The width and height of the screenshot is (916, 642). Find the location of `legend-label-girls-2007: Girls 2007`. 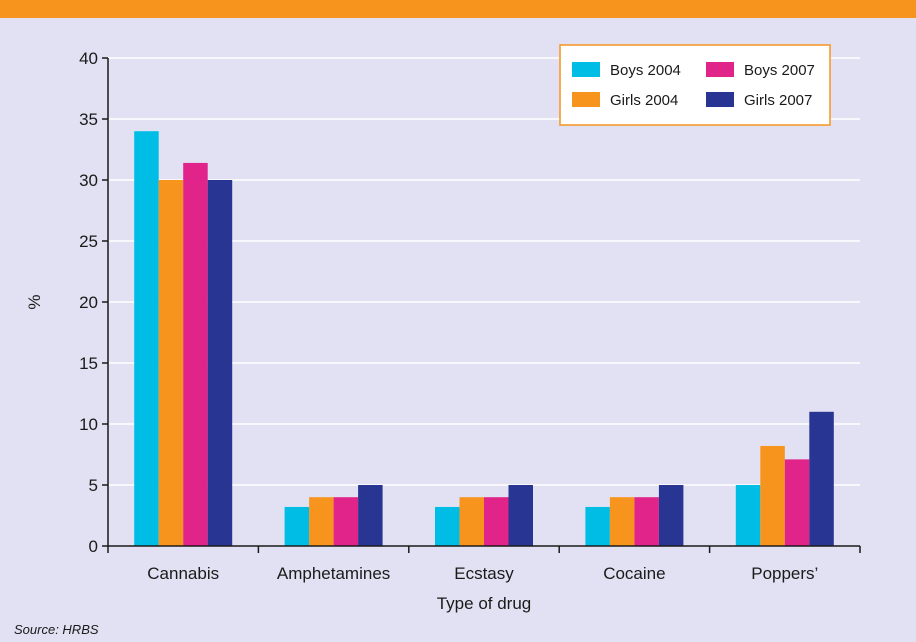

legend-label-girls-2007: Girls 2007 is located at coordinates (778, 100).